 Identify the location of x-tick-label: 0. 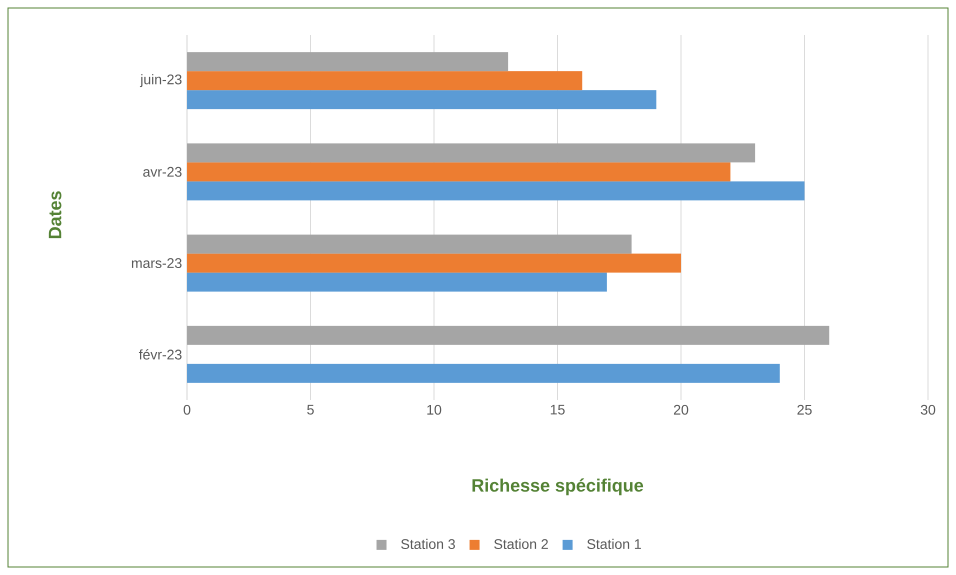
(187, 409).